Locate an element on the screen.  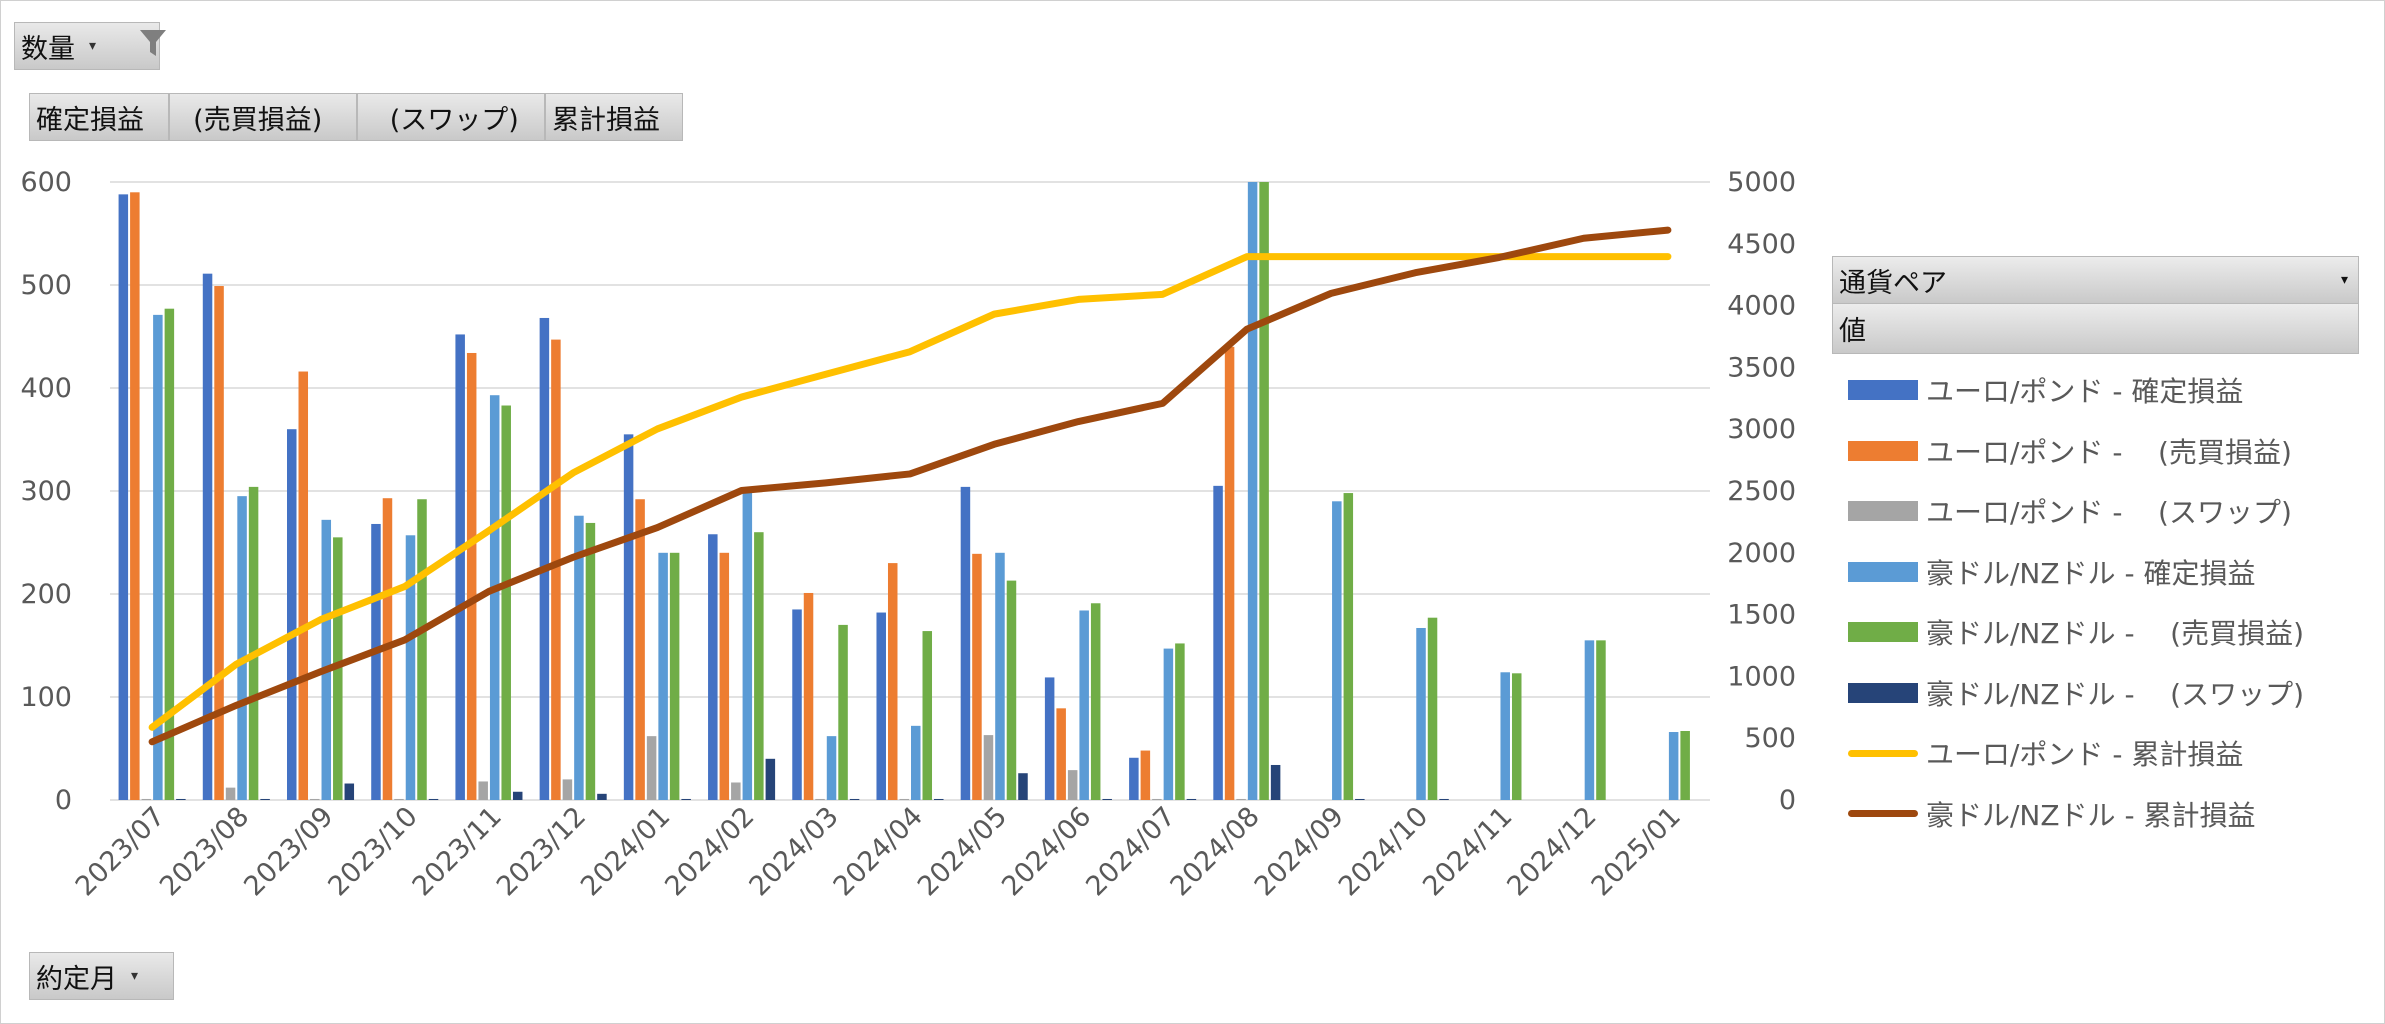
y-right-tick-label: 3500 is located at coordinates (1761, 367).